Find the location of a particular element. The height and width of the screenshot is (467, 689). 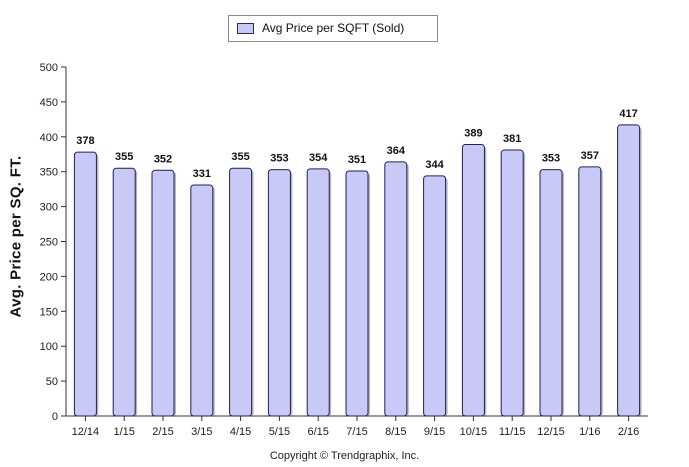

bar-value-label: 417 is located at coordinates (628, 114).